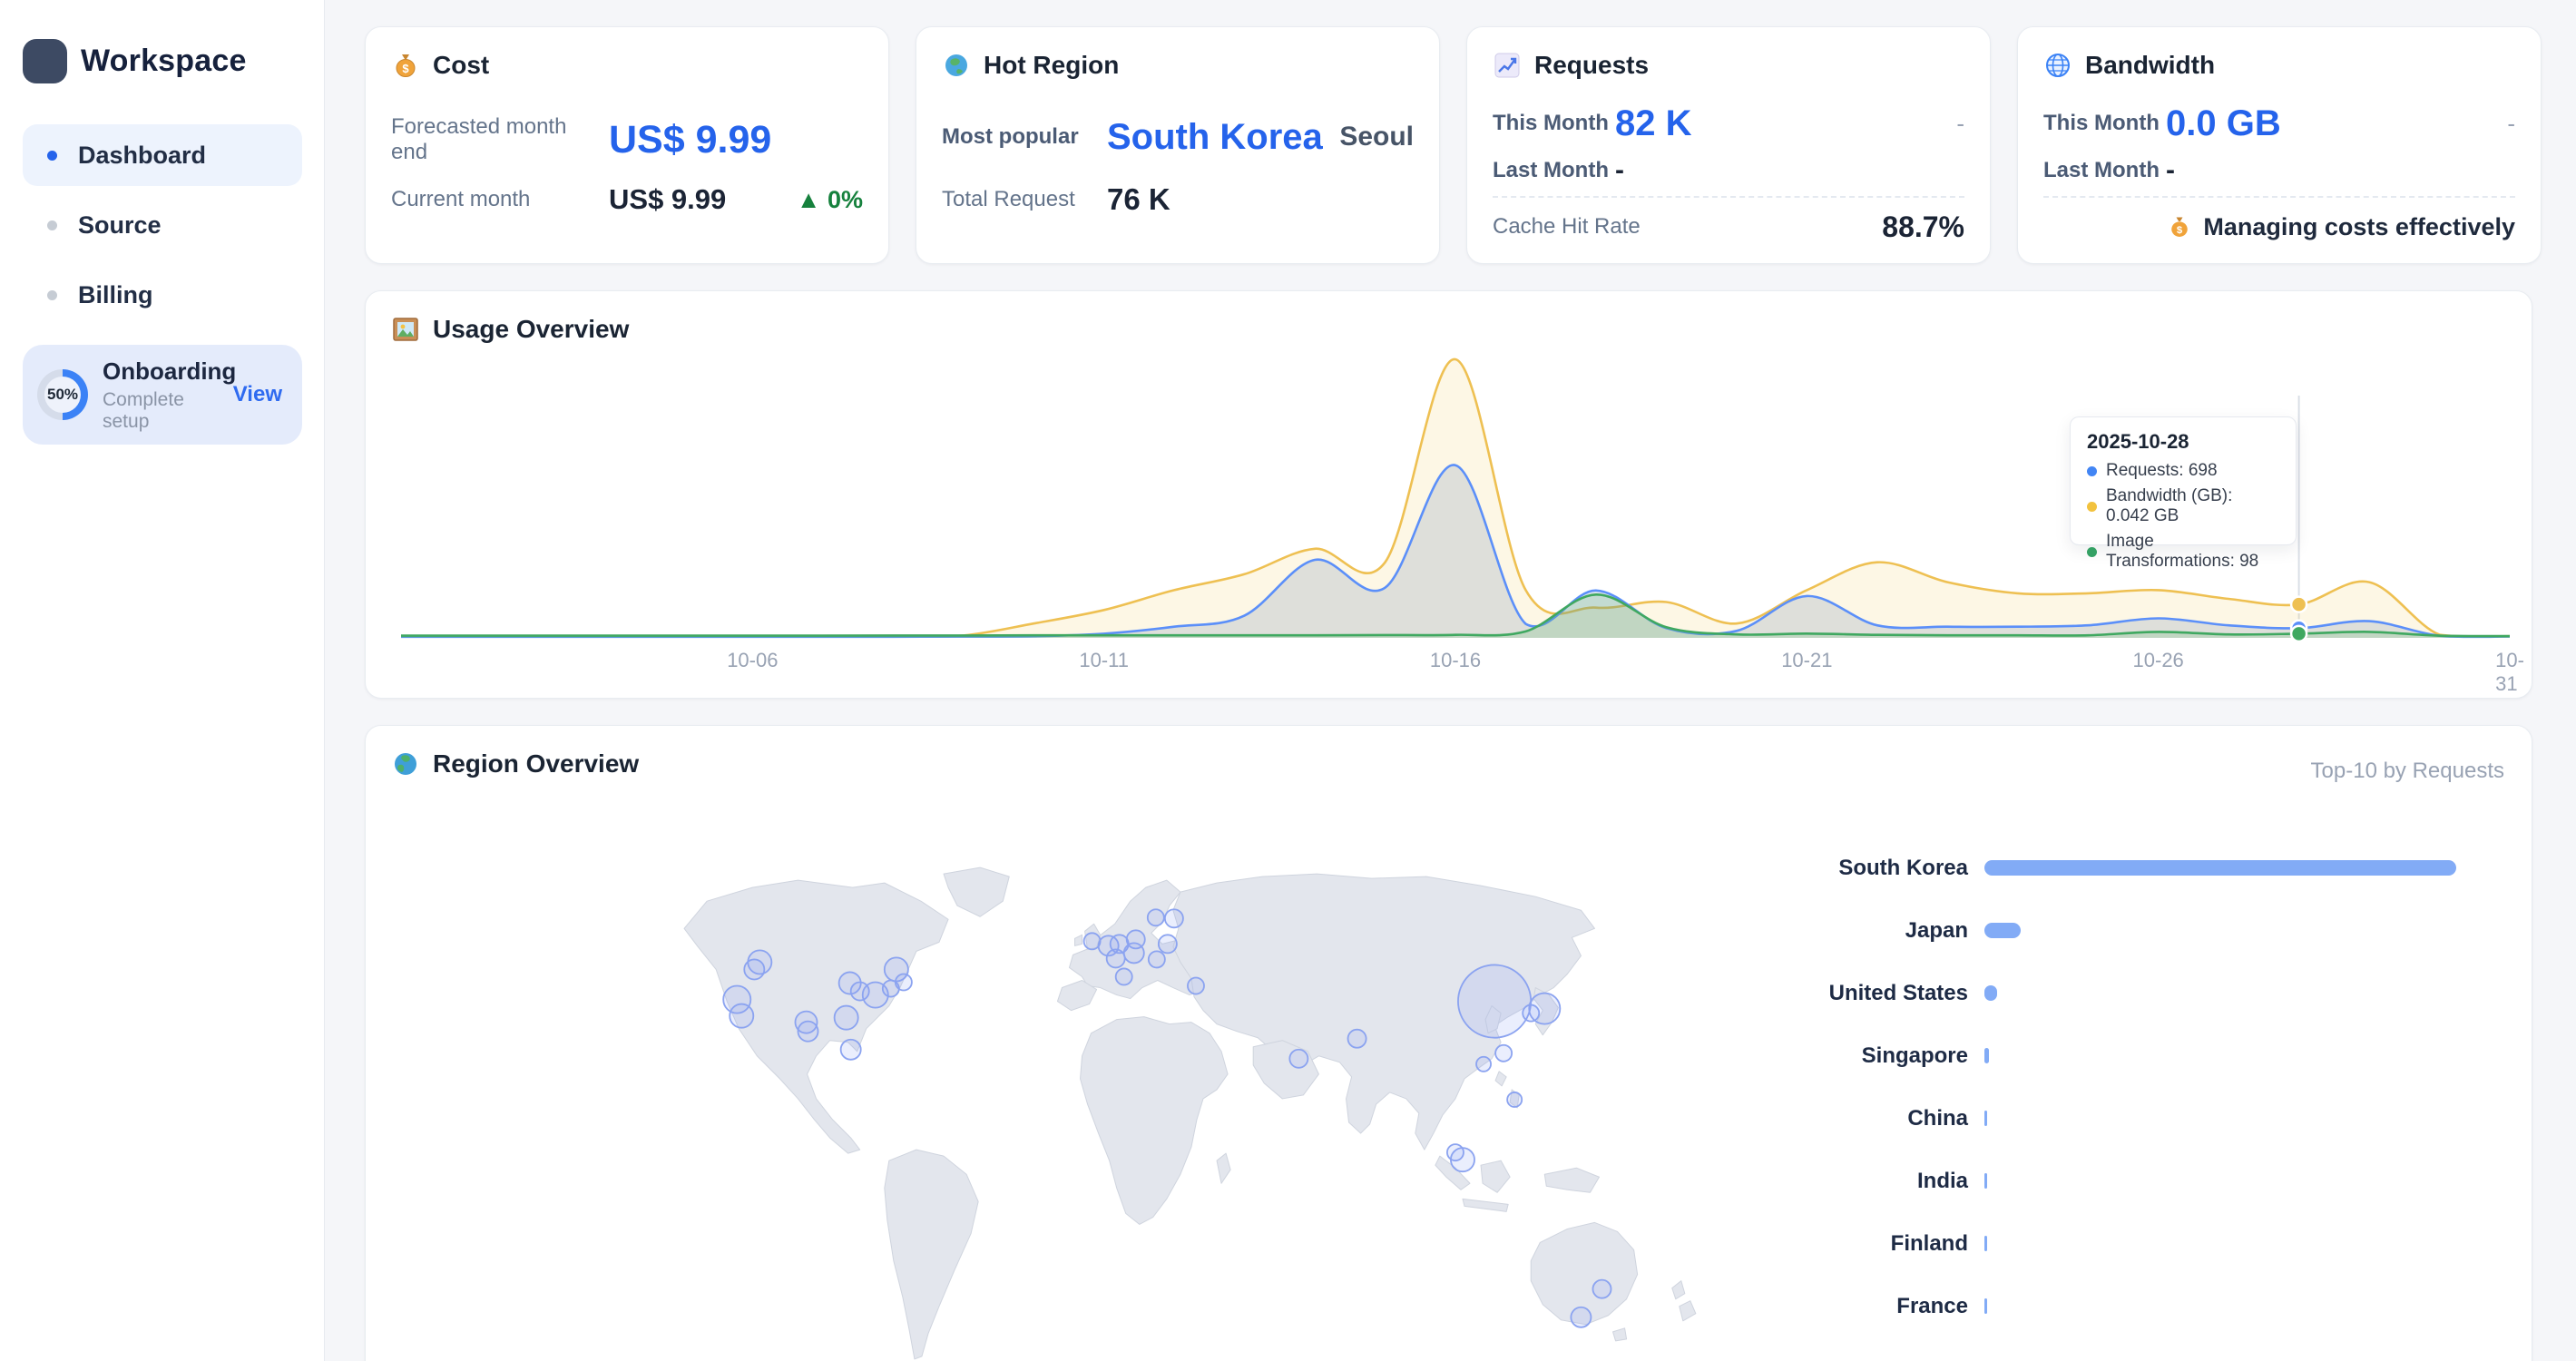 The width and height of the screenshot is (2576, 1361). Describe the element at coordinates (2108, 1055) in the screenshot. I see `region-bar-row: Singapore` at that location.